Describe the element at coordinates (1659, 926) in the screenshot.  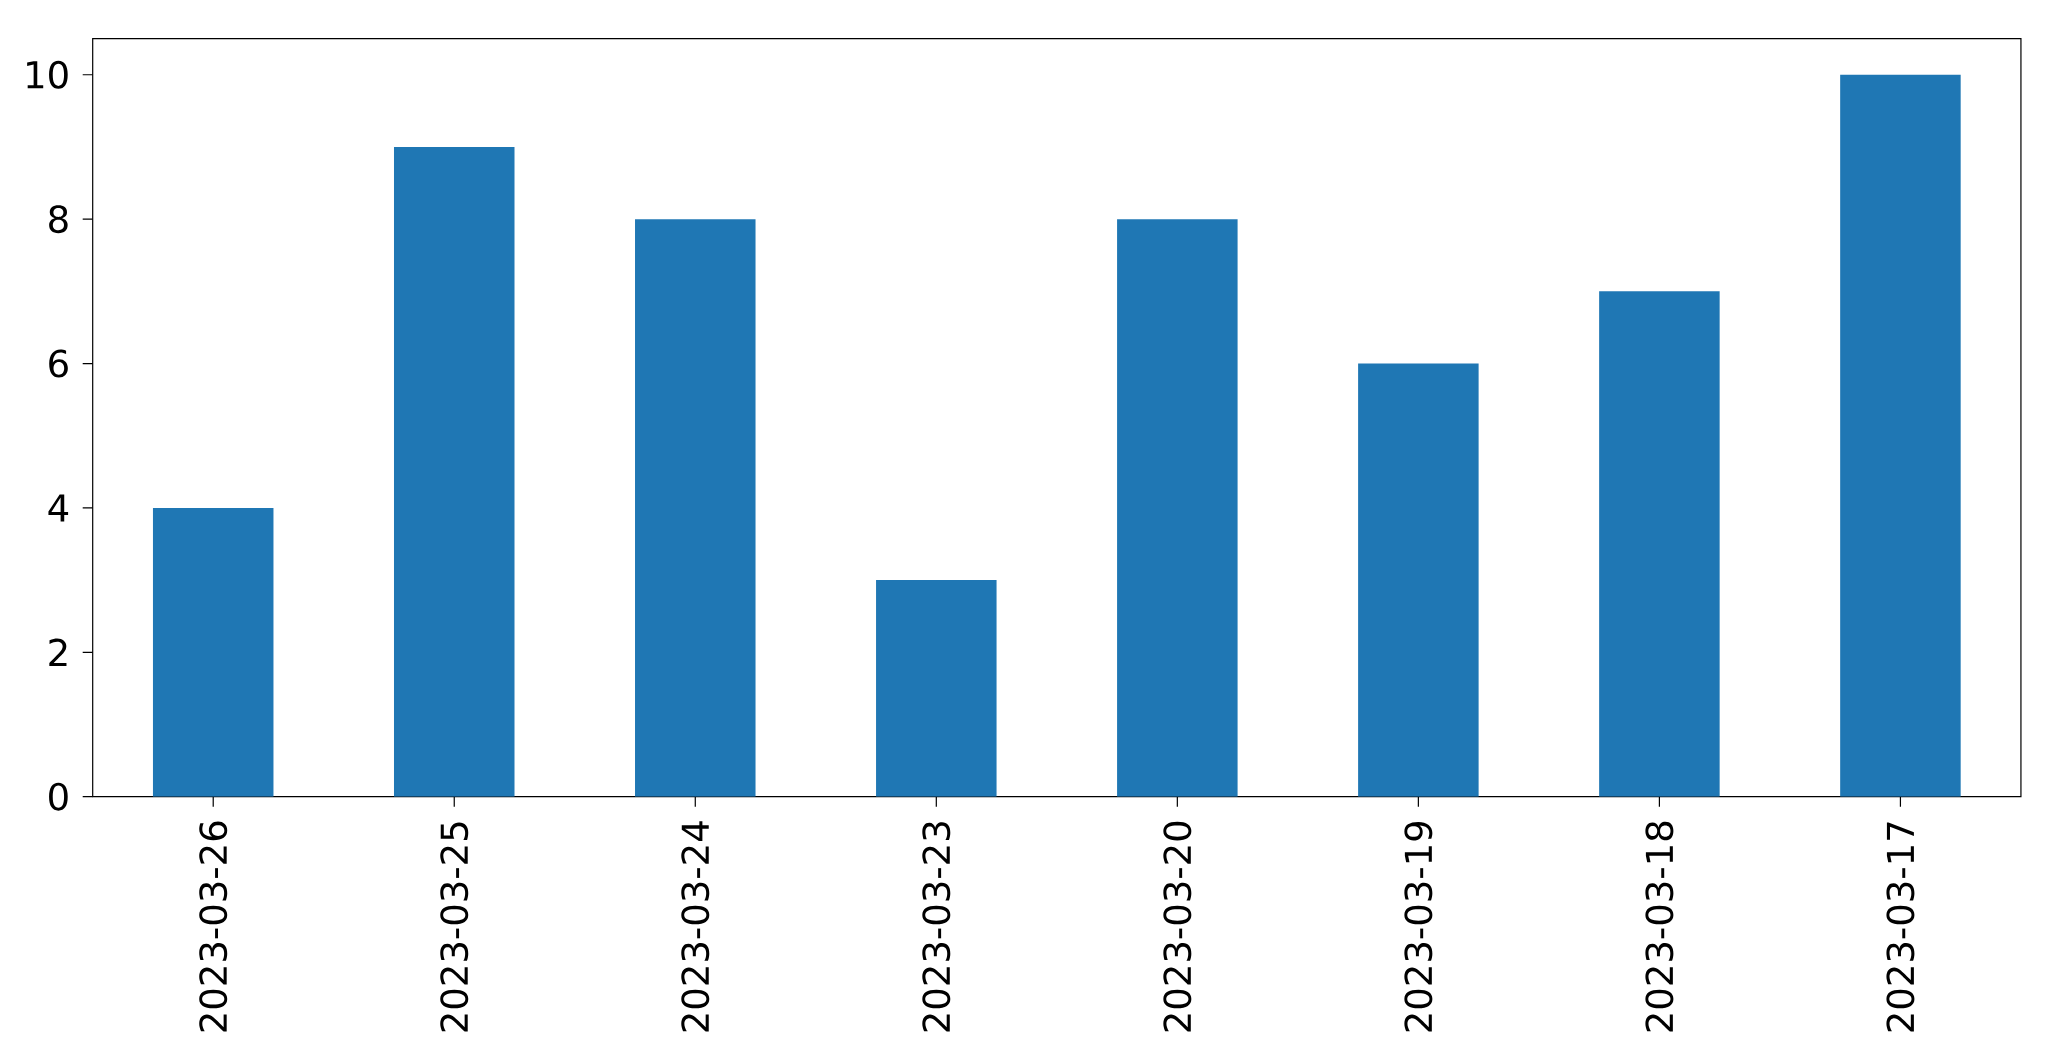
I see `x-tick-label: 2023-03-18` at that location.